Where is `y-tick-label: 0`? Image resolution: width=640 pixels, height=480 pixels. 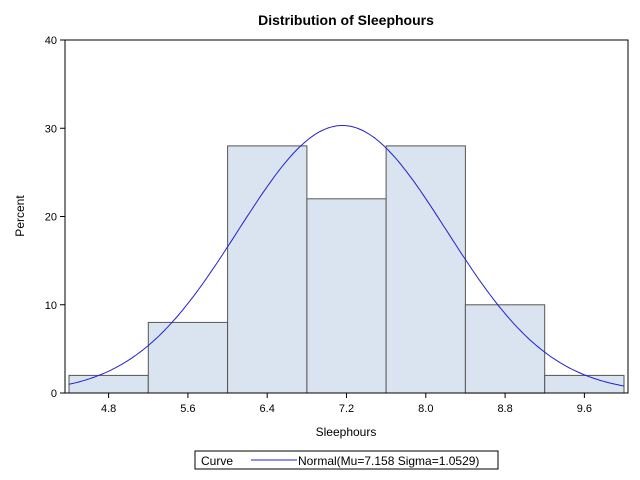
y-tick-label: 0 is located at coordinates (54, 394).